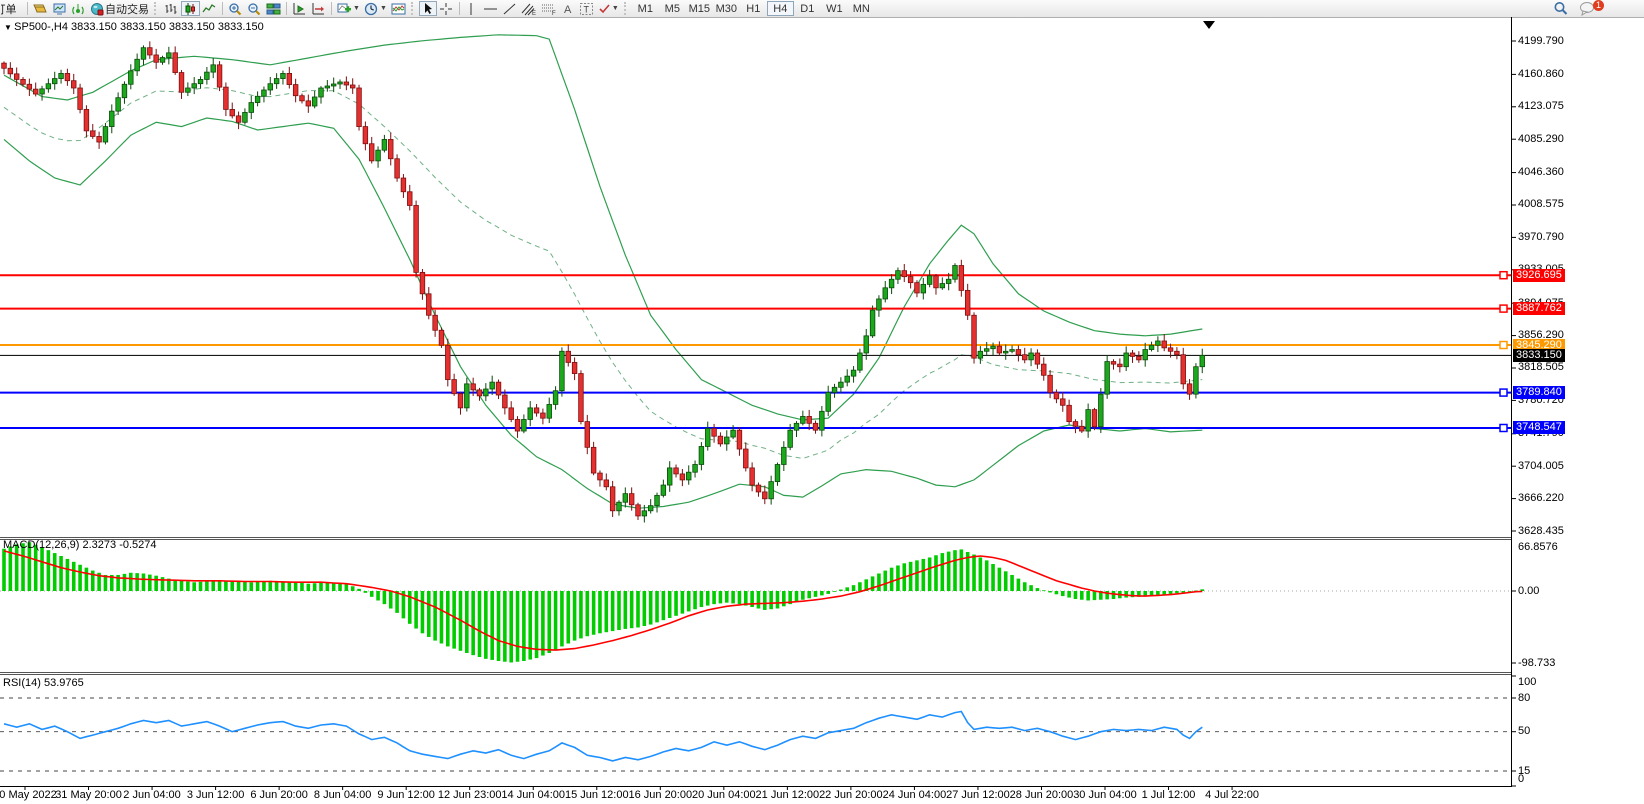  Describe the element at coordinates (699, 8) in the screenshot. I see `timeframe-button-m15: M15` at that location.